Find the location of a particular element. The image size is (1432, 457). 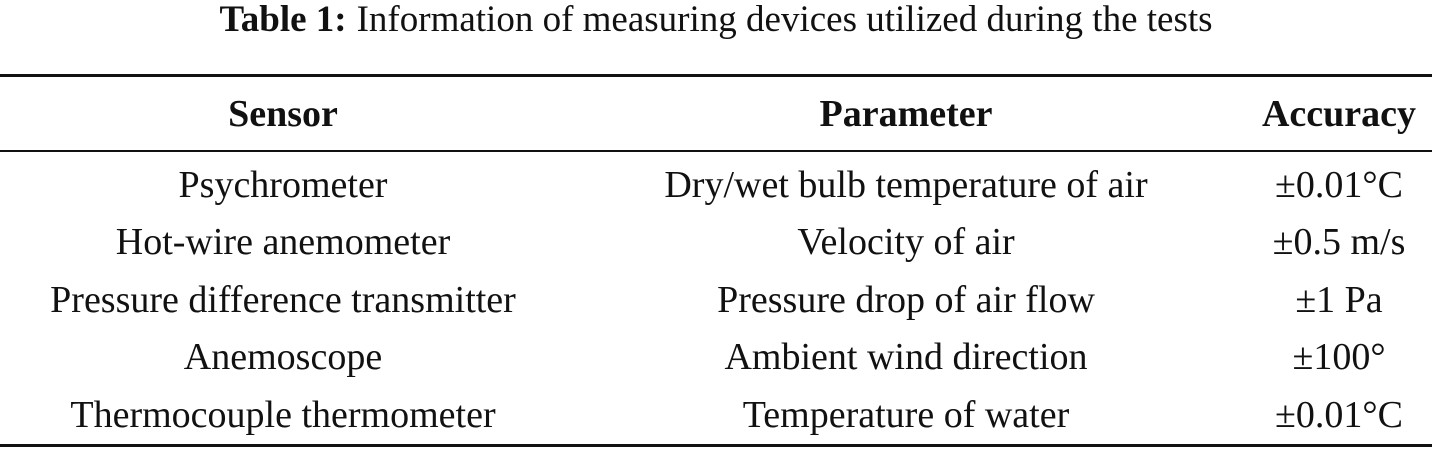

table-cell: Hot-wire anemometer is located at coordinates (283, 242).